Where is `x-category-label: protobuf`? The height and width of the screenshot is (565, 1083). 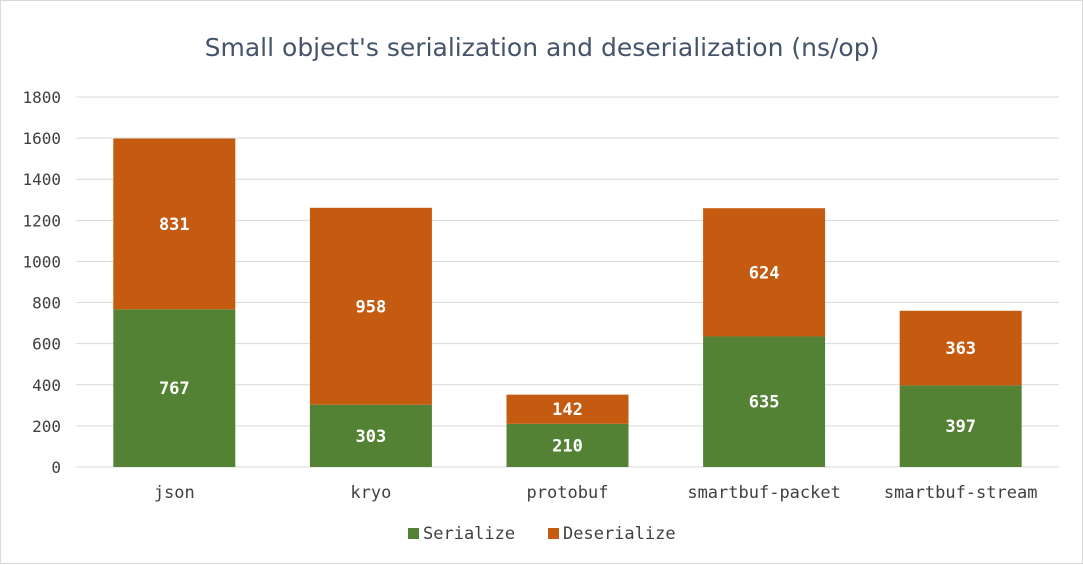
x-category-label: protobuf is located at coordinates (568, 493).